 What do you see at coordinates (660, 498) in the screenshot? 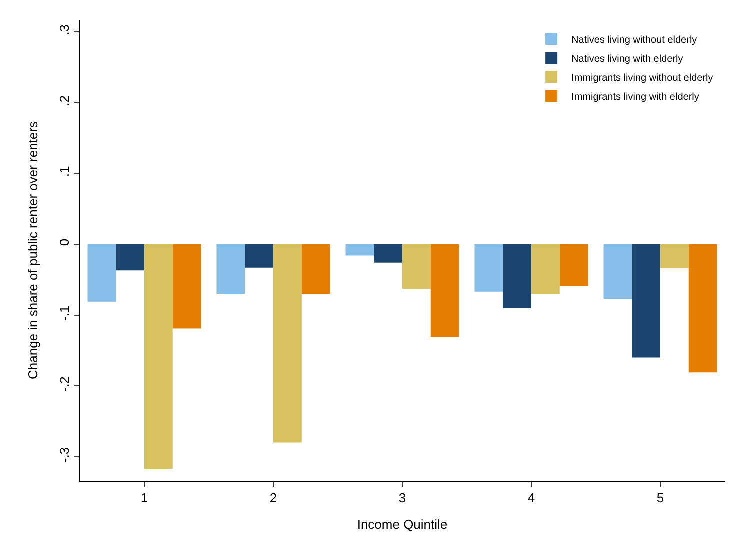
I see `x-tick-label: 5` at bounding box center [660, 498].